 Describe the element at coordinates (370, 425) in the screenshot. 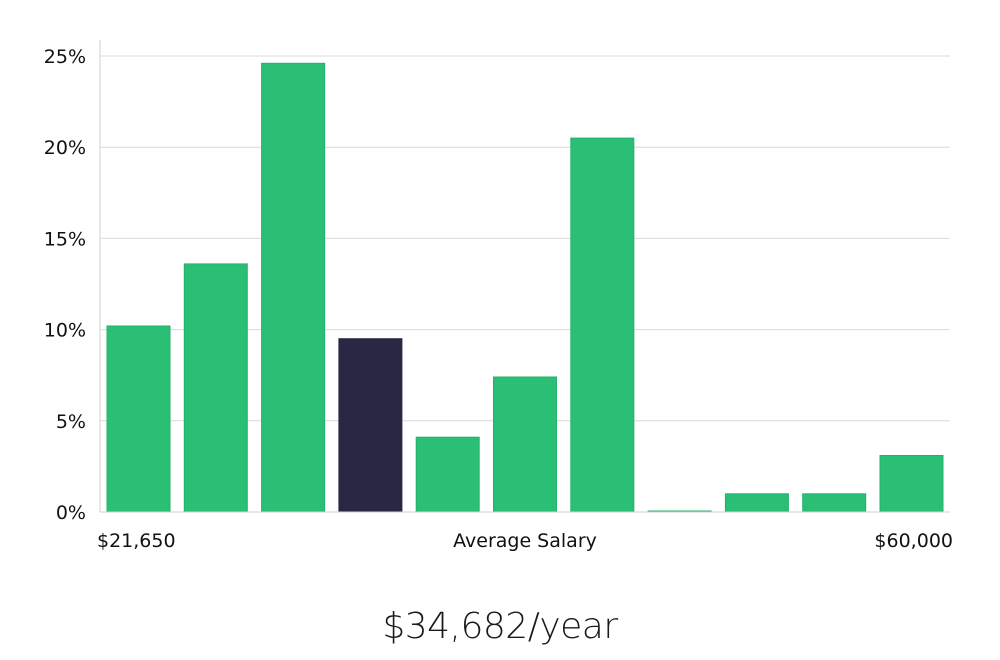

I see `bar-highlighted` at that location.